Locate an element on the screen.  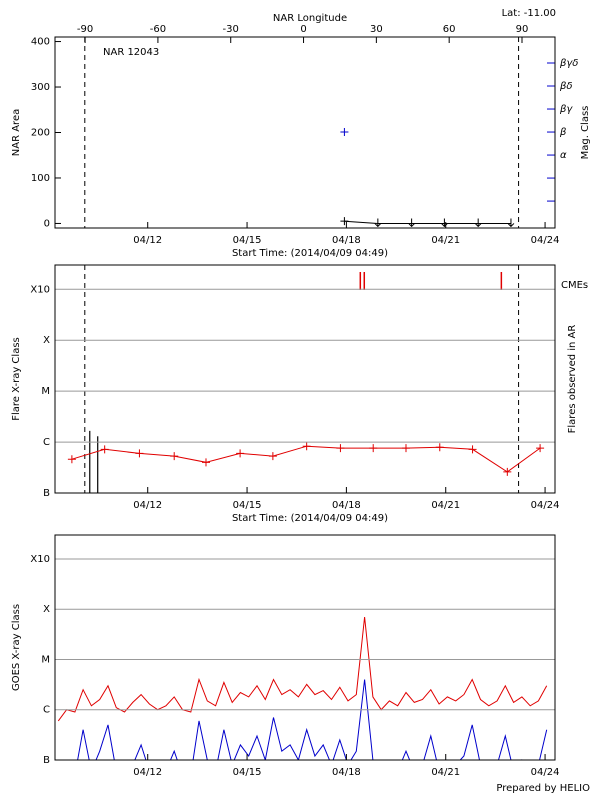
x2-tick-label: -30 is located at coordinates (231, 29).